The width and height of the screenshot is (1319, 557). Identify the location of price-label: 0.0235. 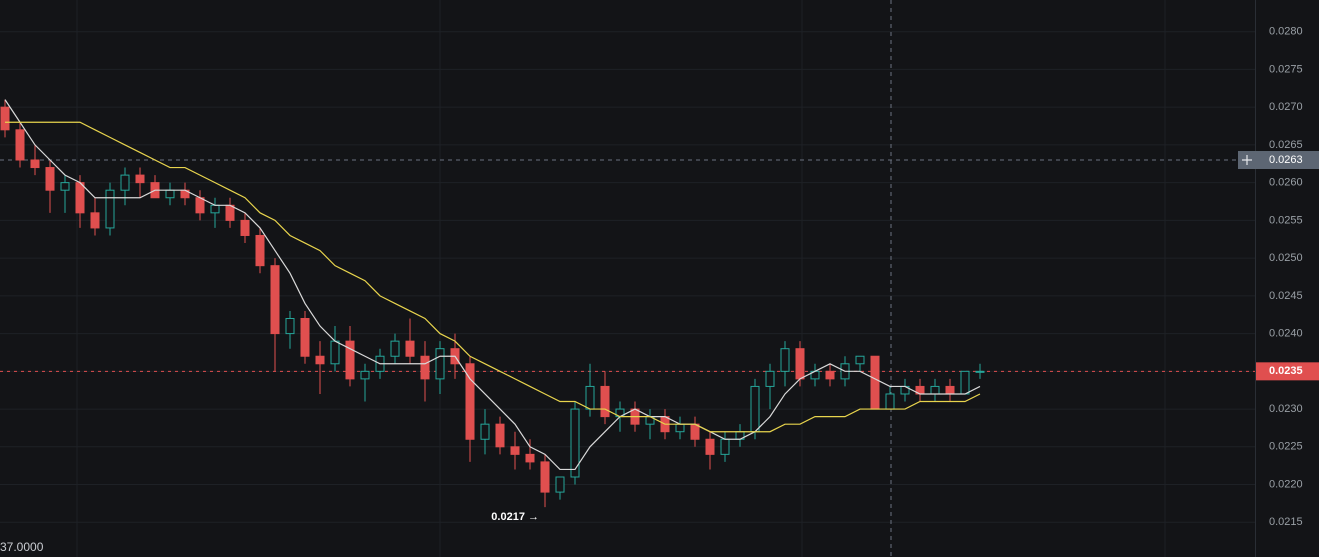
(1286, 371).